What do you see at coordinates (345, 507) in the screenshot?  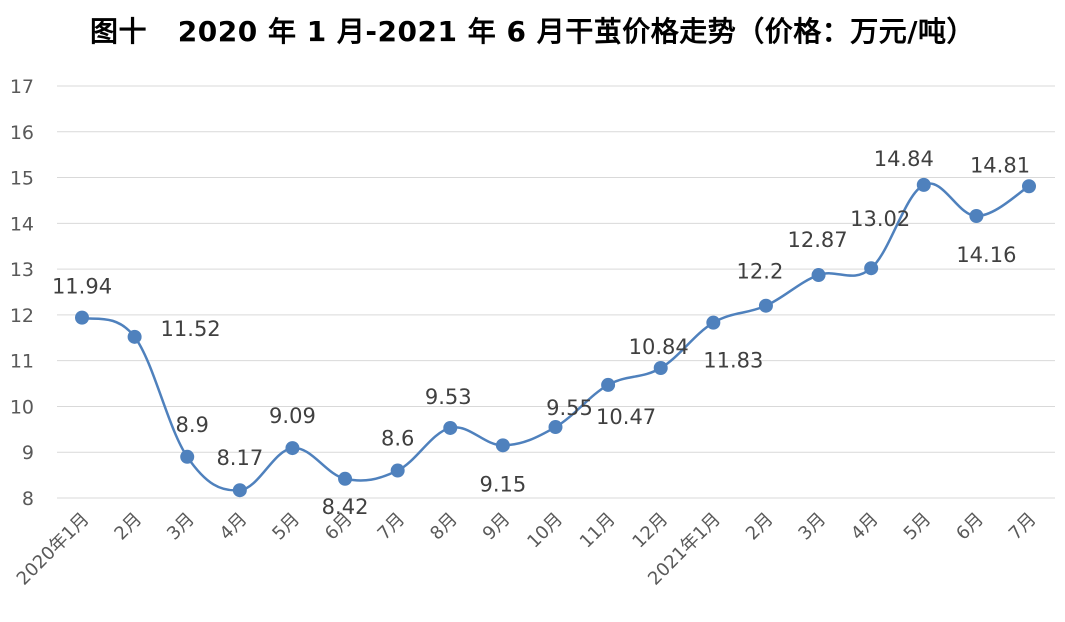 I see `data-label: 8.42` at bounding box center [345, 507].